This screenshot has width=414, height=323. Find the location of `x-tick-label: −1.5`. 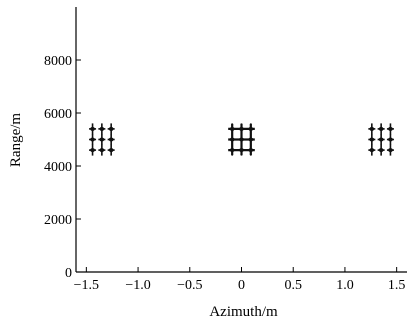

x-tick-label: −1.5 is located at coordinates (86, 285).